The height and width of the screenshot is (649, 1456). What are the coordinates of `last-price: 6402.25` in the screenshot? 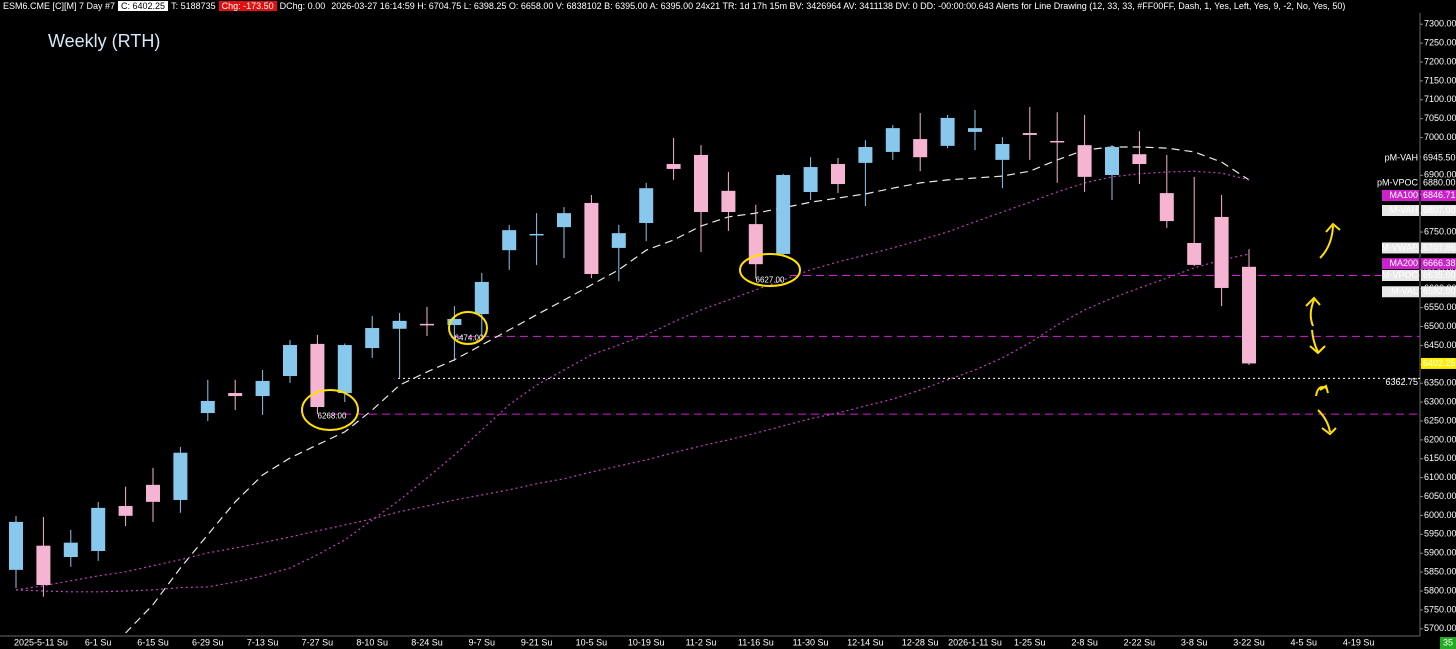 It's located at (1439, 363).